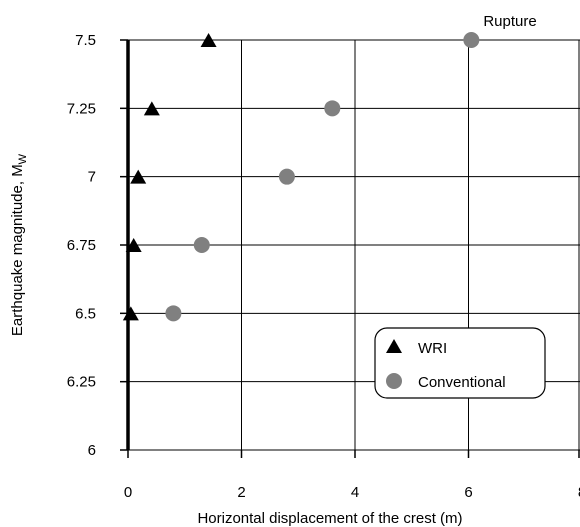 Image resolution: width=580 pixels, height=527 pixels. What do you see at coordinates (85, 313) in the screenshot?
I see `y-tick-label-2: 6.5` at bounding box center [85, 313].